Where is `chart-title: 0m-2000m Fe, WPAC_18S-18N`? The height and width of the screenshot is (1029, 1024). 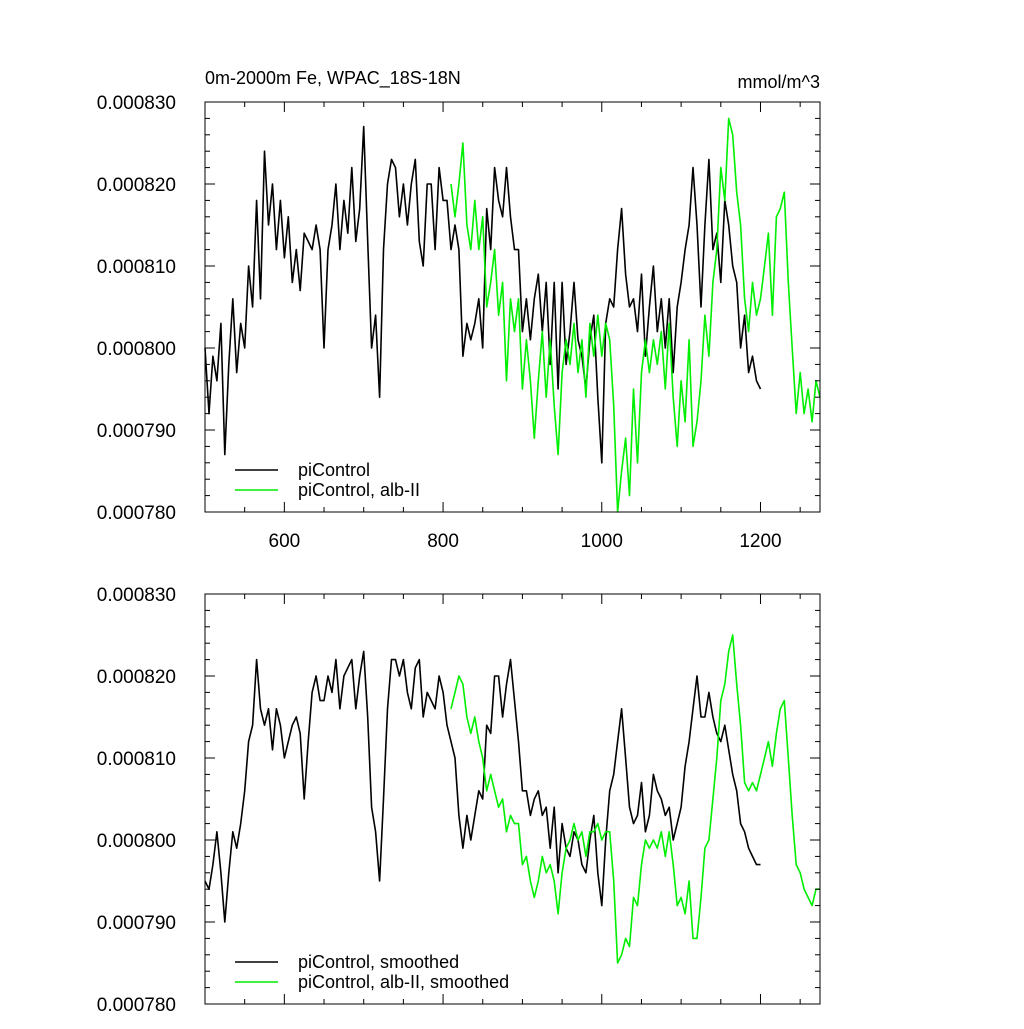
chart-title: 0m-2000m Fe, WPAC_18S-18N is located at coordinates (333, 78).